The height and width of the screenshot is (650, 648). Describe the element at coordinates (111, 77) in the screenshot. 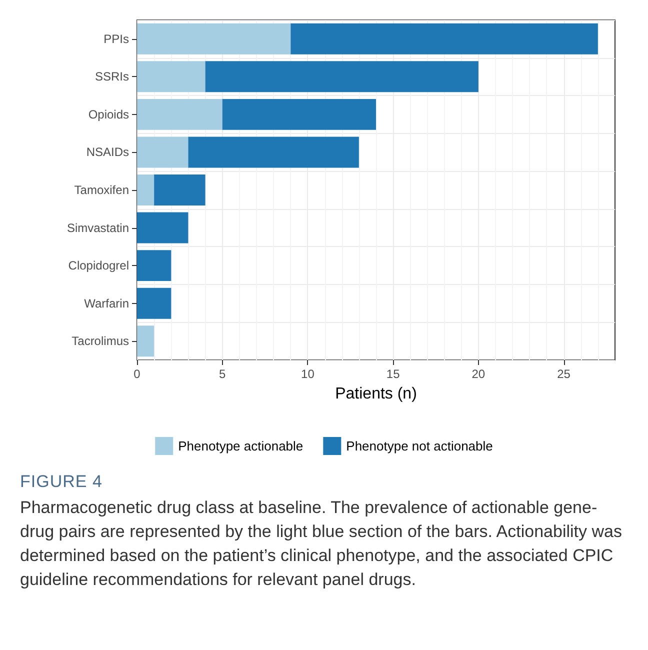

I see `y-tick-label: SSRIs` at that location.